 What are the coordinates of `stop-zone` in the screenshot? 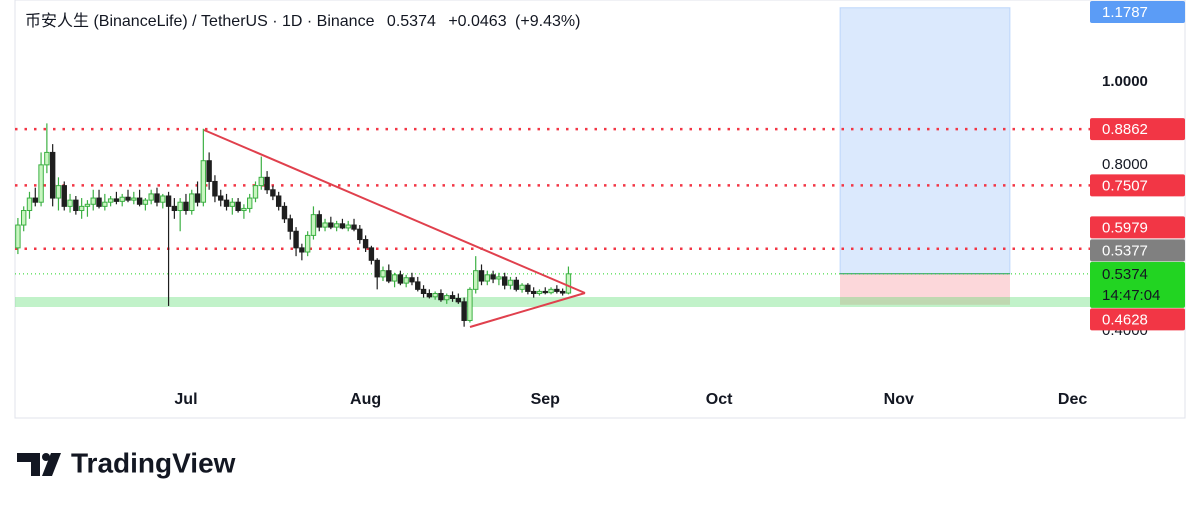 It's located at (925, 289).